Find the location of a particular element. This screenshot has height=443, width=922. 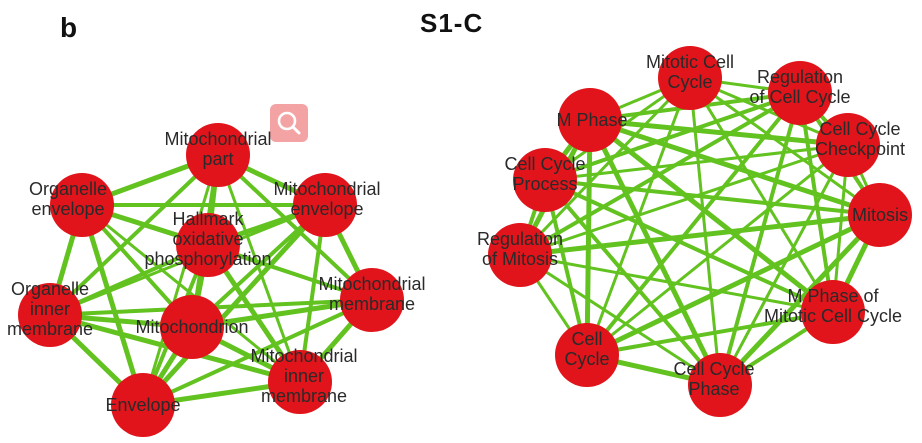

node-label-line: Checkpoint is located at coordinates (860, 149).